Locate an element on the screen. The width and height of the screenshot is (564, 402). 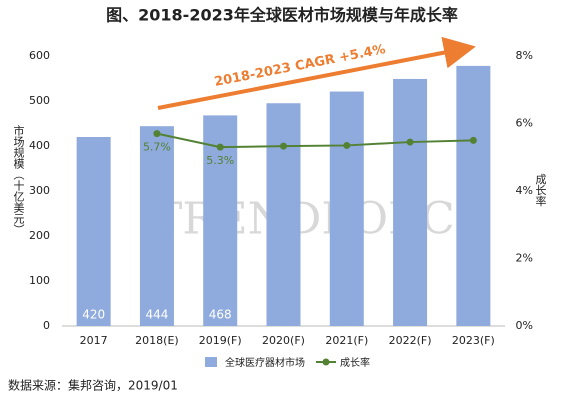
y2-tick-label: 8% is located at coordinates (524, 55).